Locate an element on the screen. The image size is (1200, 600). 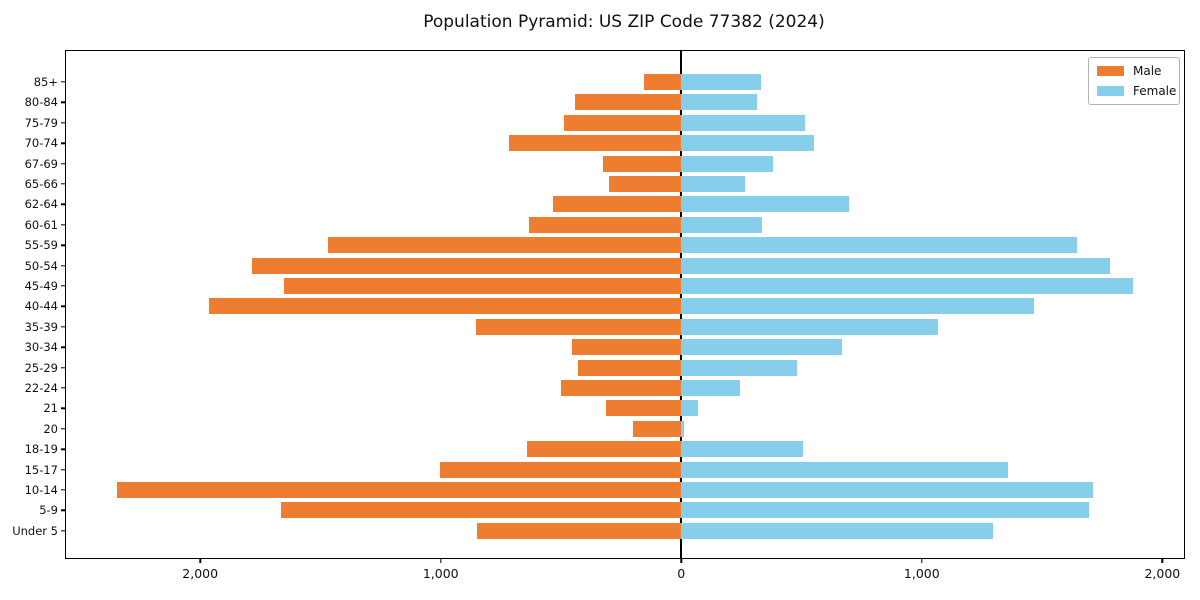
legend: Male Female is located at coordinates (1134, 81).